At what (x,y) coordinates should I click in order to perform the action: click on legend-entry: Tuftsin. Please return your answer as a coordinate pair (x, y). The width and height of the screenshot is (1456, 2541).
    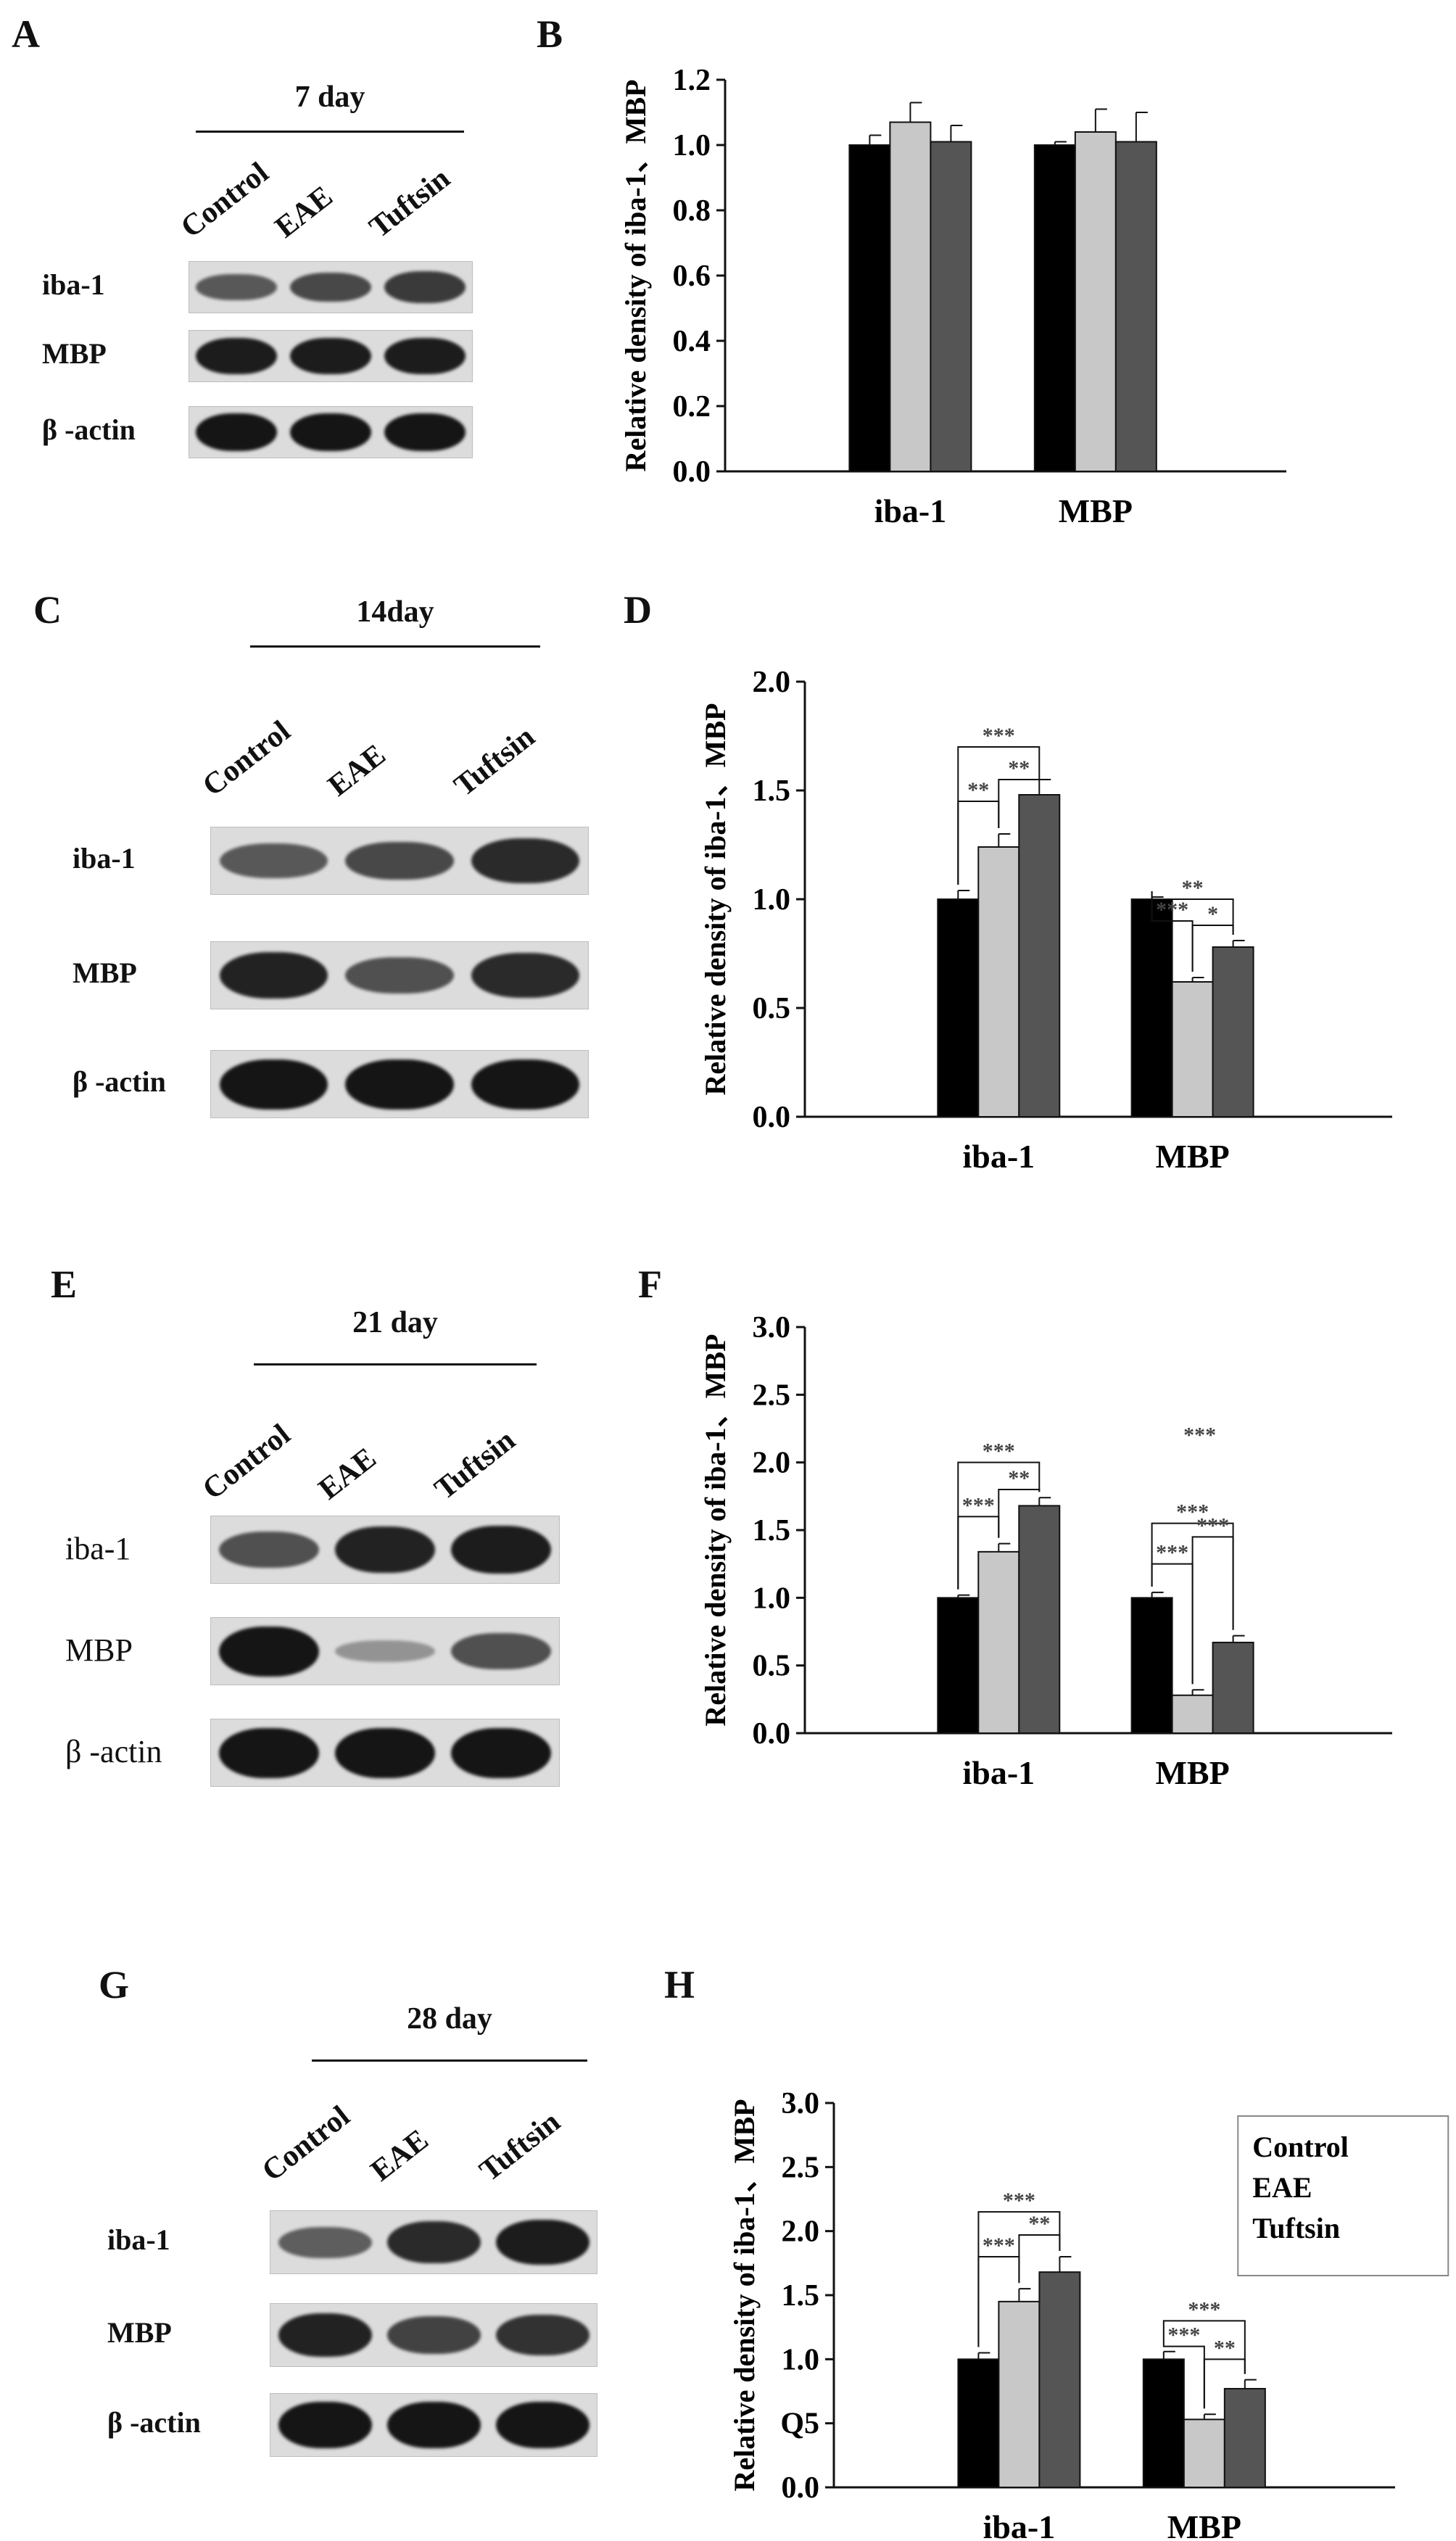
    Looking at the image, I should click on (1296, 2228).